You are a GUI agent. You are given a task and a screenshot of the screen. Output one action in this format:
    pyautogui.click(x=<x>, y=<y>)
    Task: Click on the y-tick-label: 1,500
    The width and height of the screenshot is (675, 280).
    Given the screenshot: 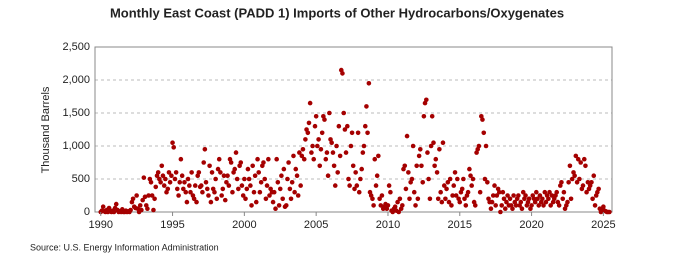 What is the action you would take?
    pyautogui.click(x=76, y=113)
    